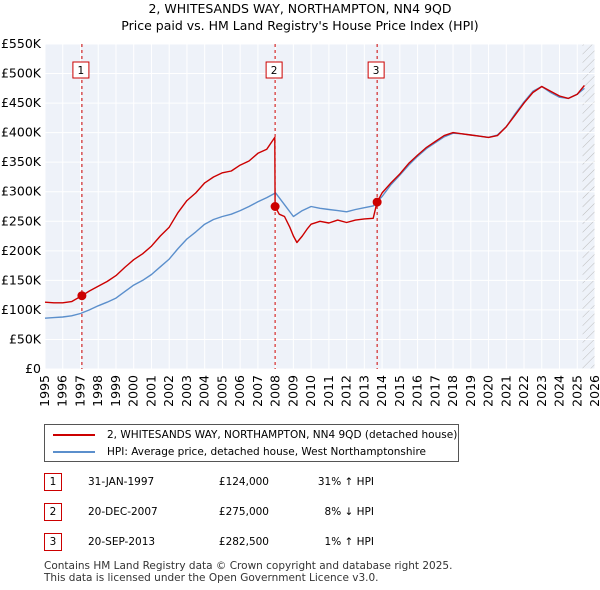 Image resolution: width=600 pixels, height=590 pixels. I want to click on sale-row: 2 20-DEC-2007 £275,000 8% ↓ HPI, so click(254, 513).